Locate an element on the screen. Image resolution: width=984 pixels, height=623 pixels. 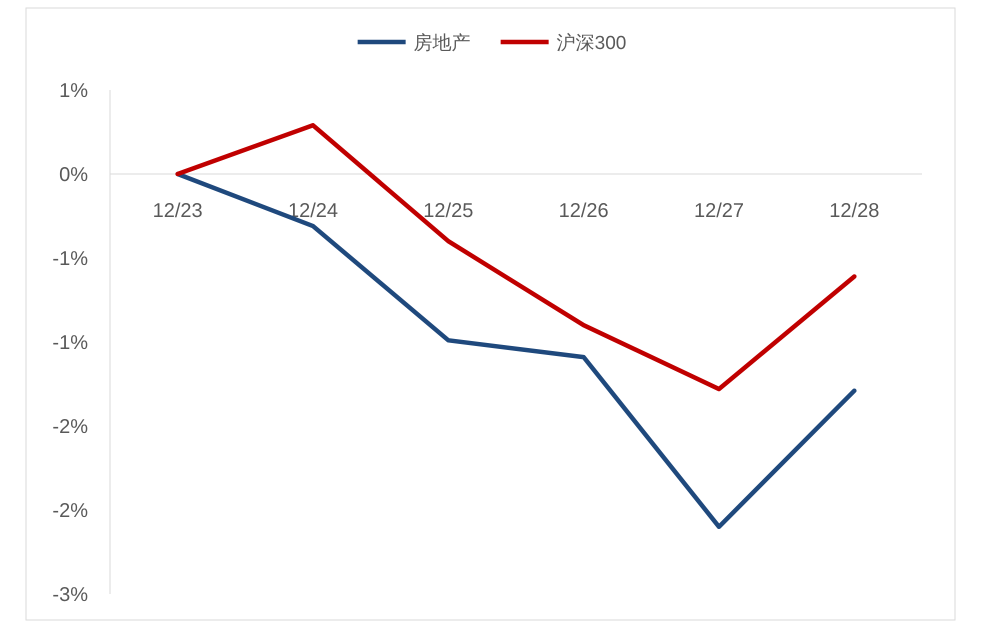
x-tick-label: 12/23 is located at coordinates (177, 211).